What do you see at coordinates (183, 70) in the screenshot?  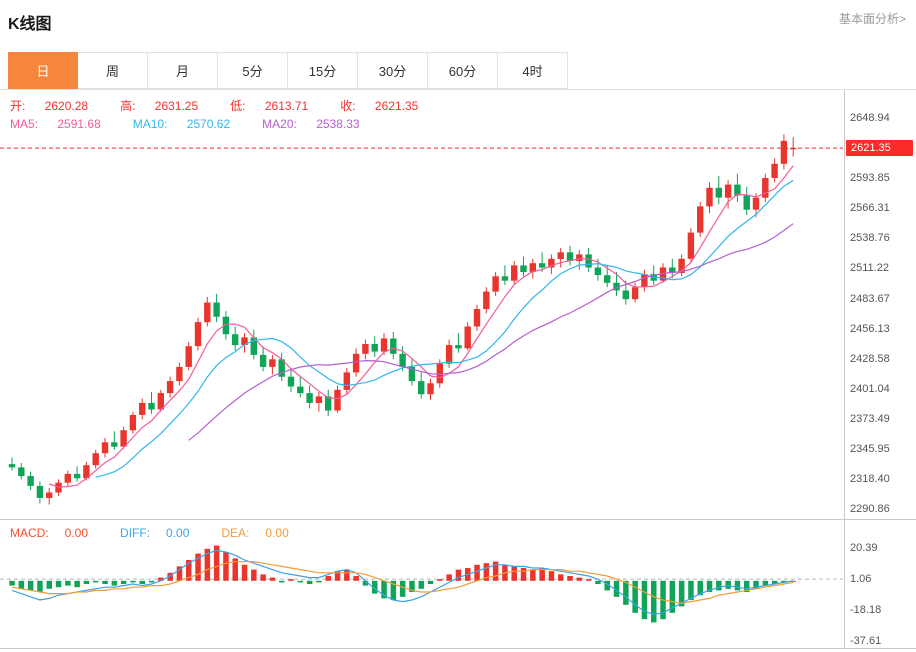 I see `tab-monthly: 月` at bounding box center [183, 70].